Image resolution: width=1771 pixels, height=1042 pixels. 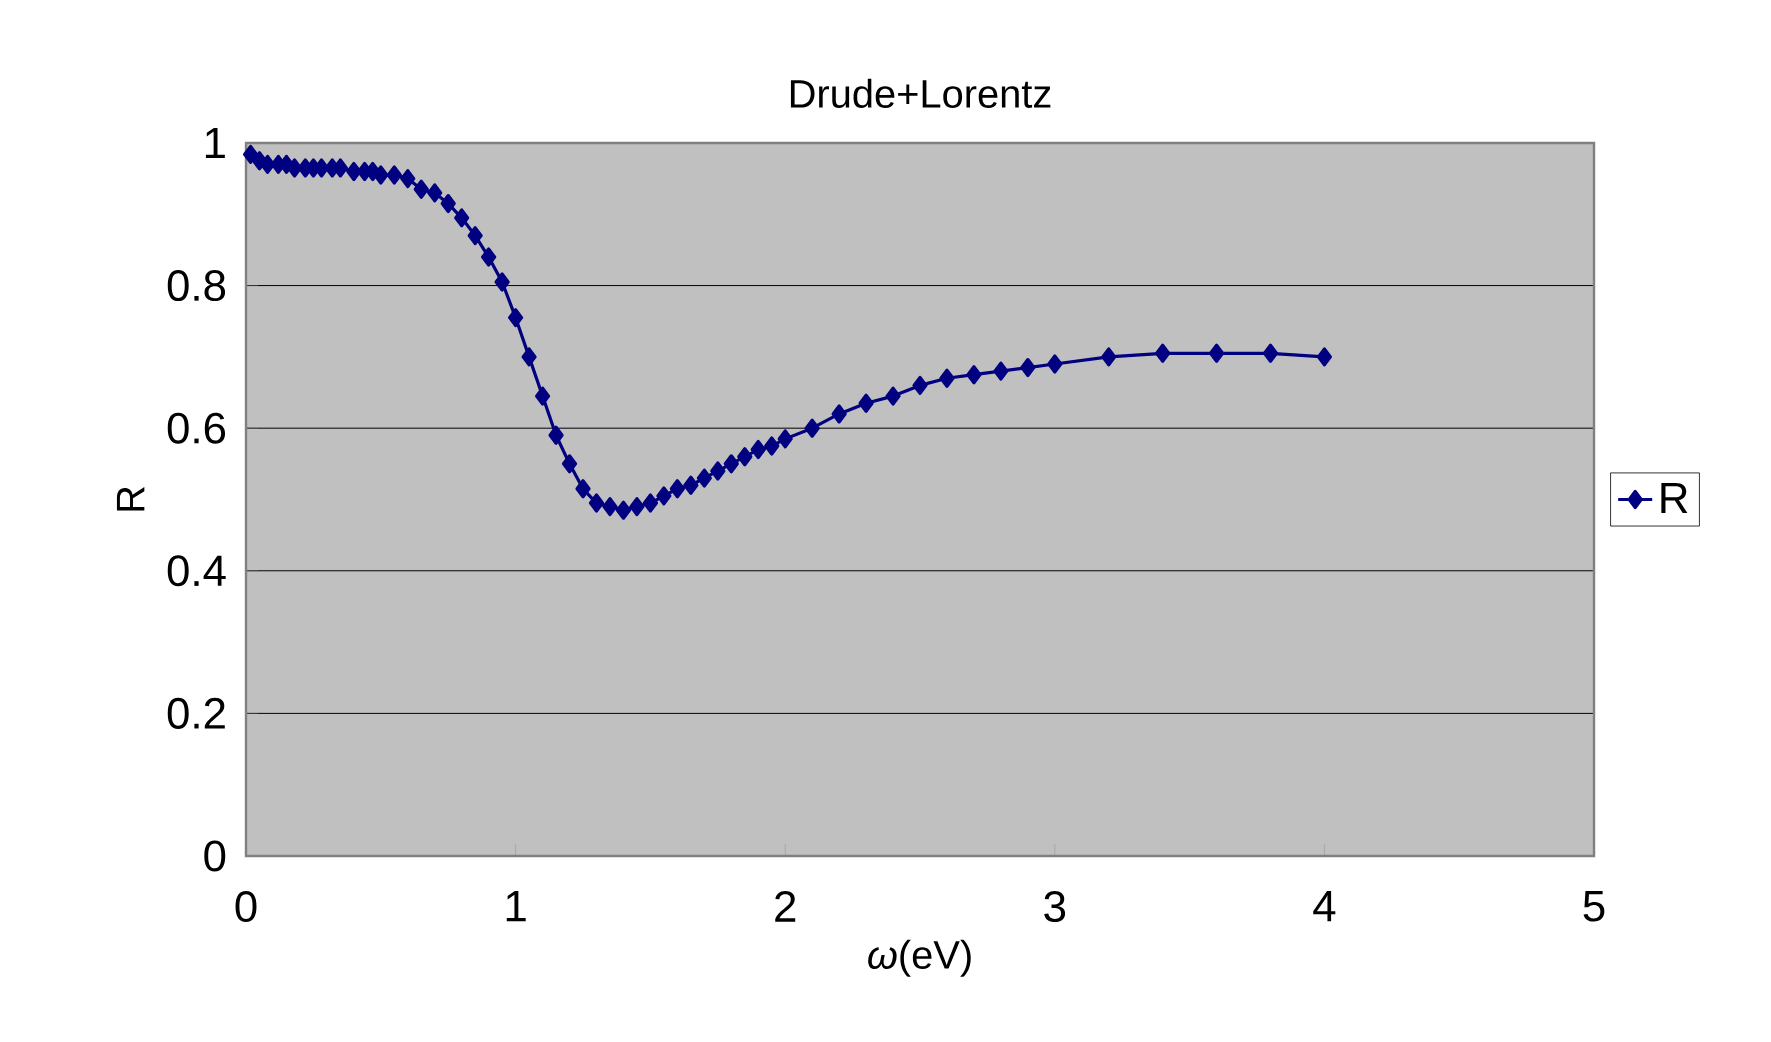 What do you see at coordinates (919, 958) in the screenshot?
I see `x-axis-title: ω(eV)` at bounding box center [919, 958].